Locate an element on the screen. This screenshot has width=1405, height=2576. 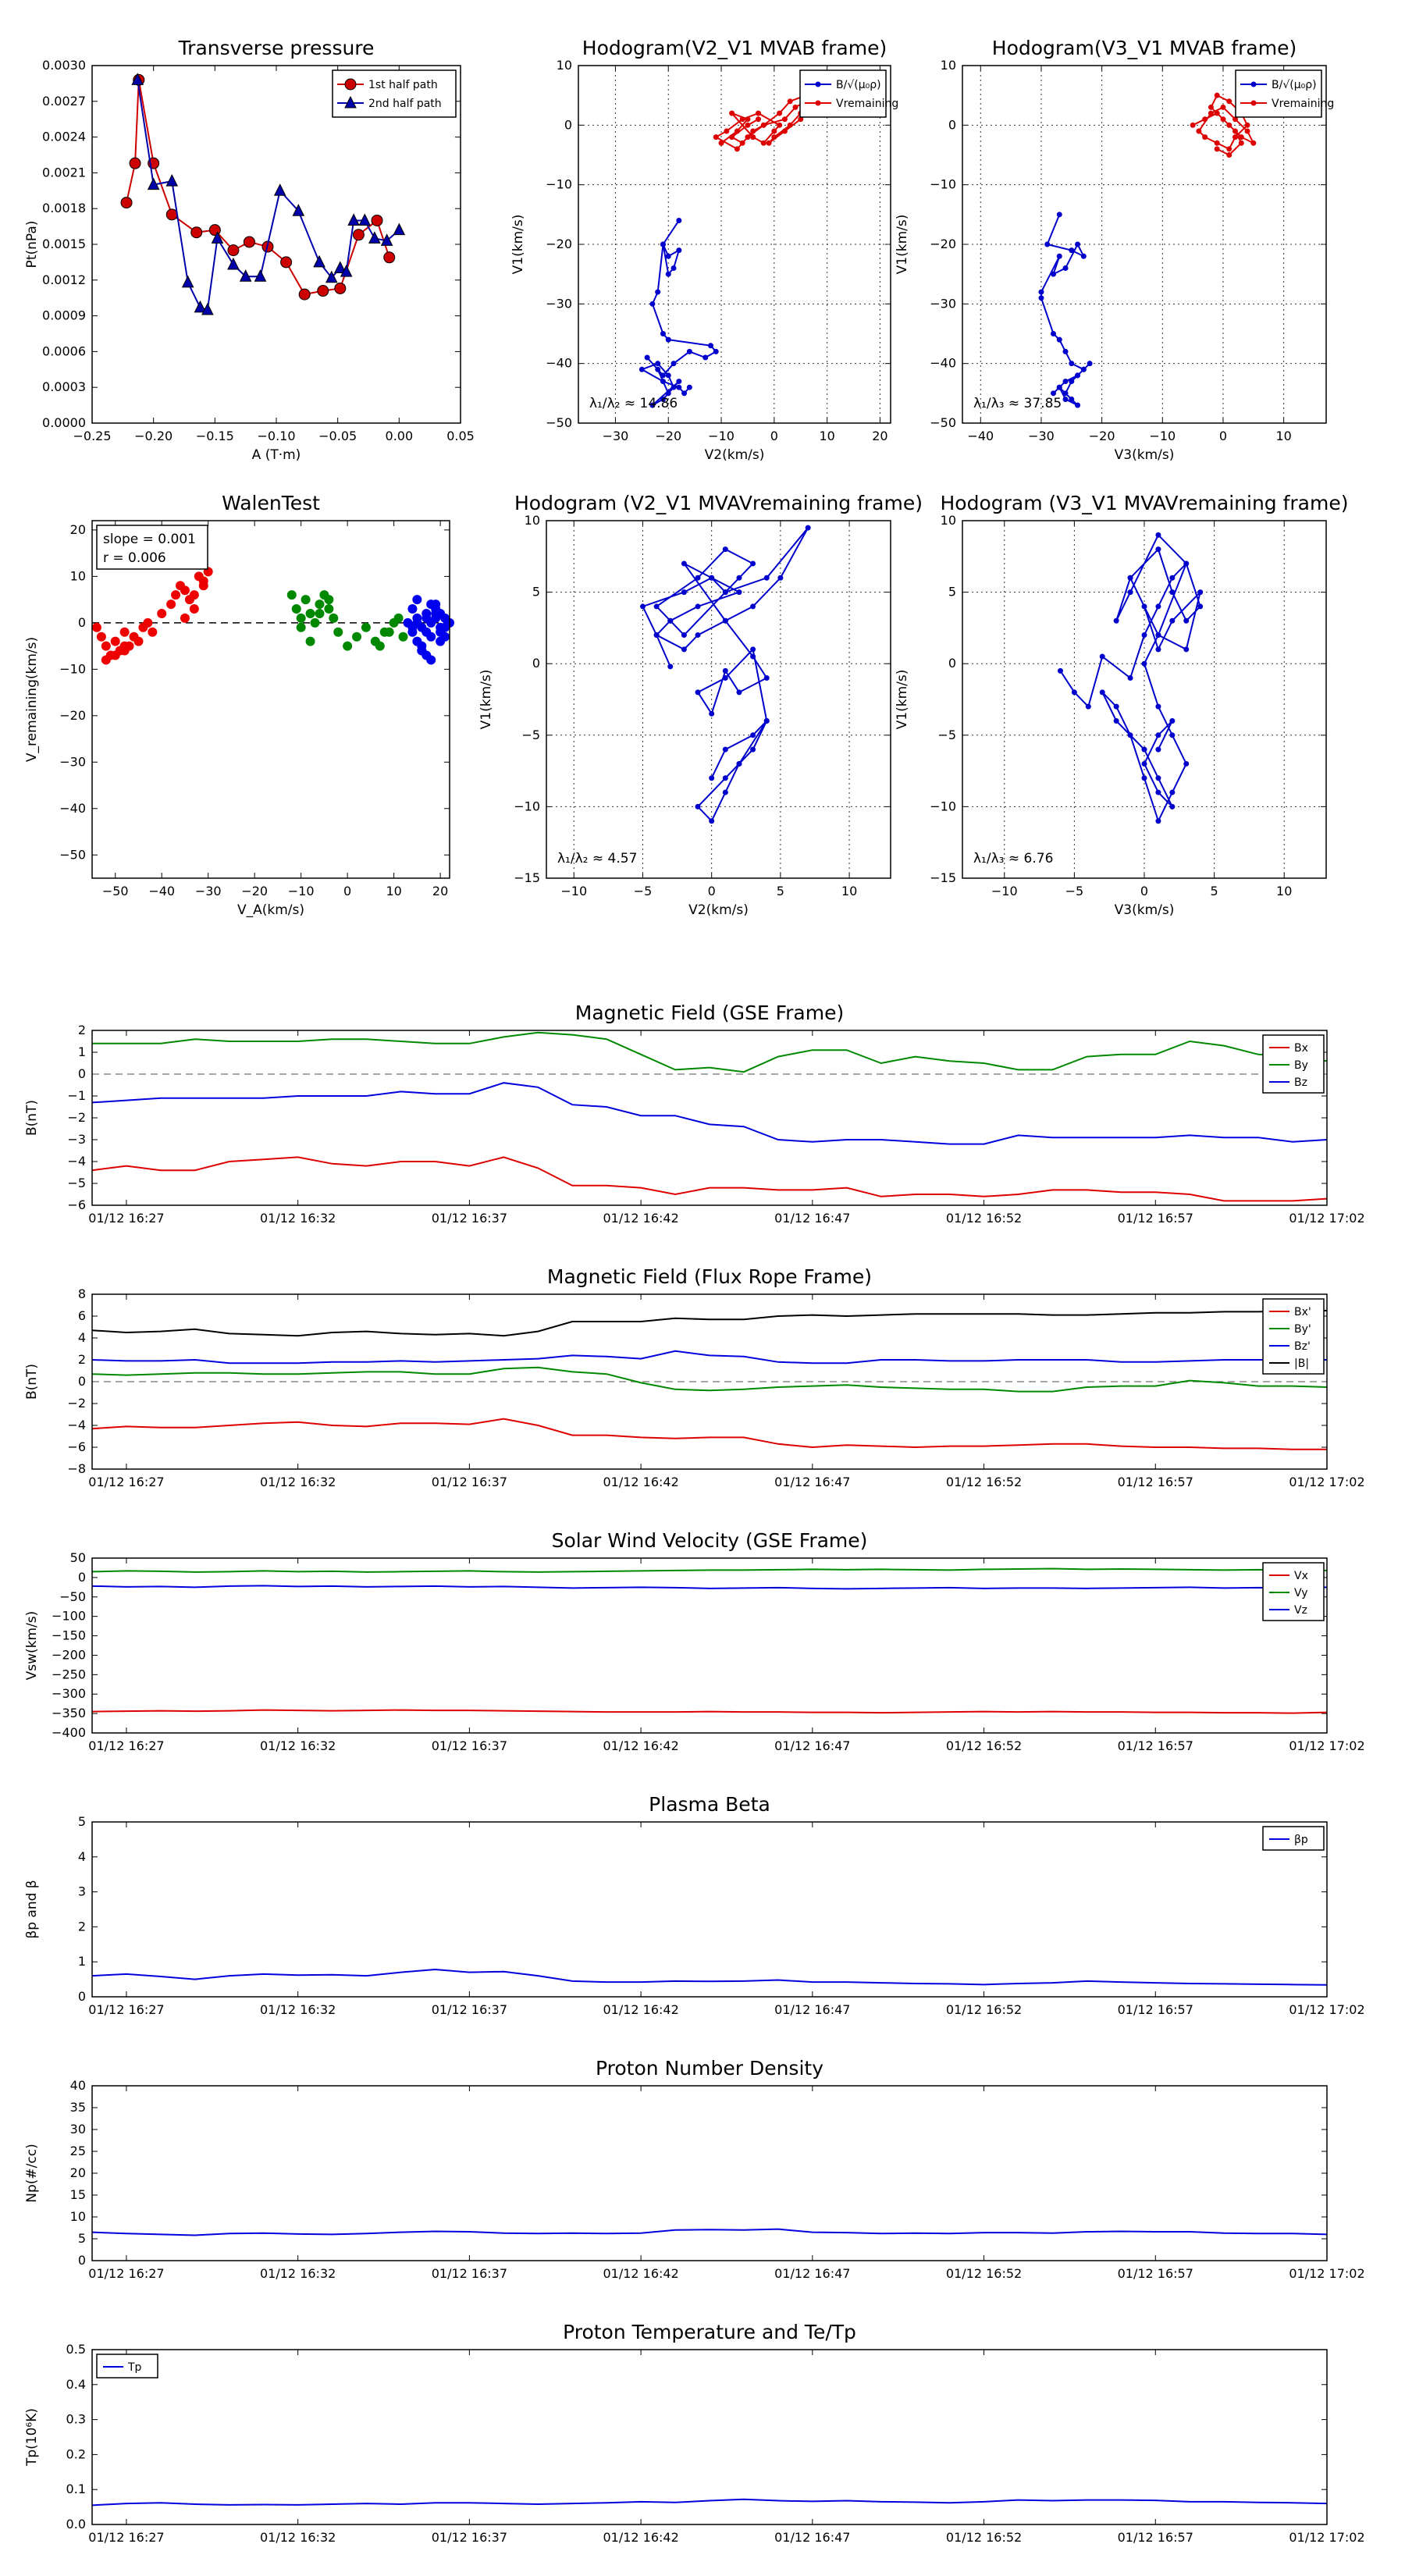
y-axis-label: V1(km/s) is located at coordinates (902, 700).